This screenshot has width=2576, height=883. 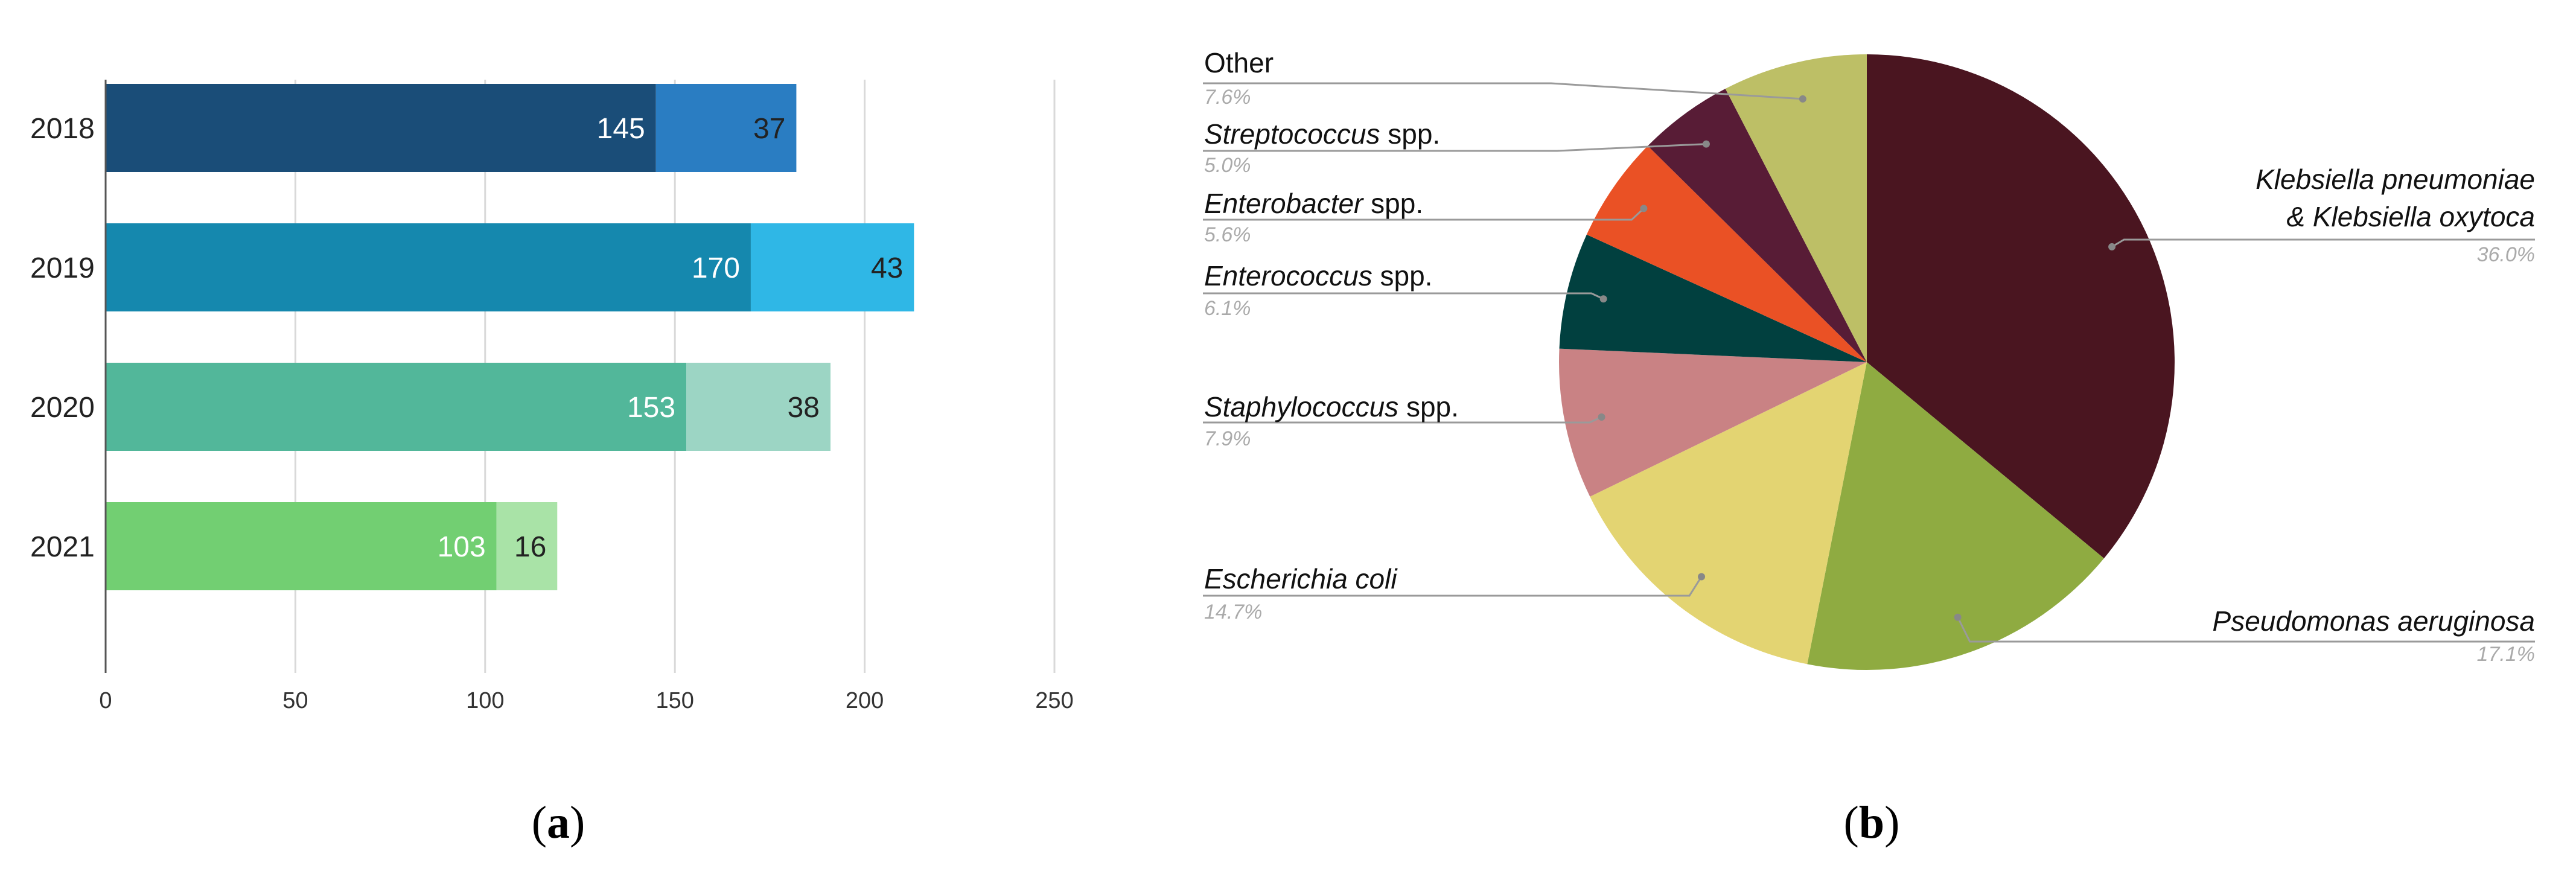 What do you see at coordinates (1227, 234) in the screenshot?
I see `slice-percent-label: 5.6%` at bounding box center [1227, 234].